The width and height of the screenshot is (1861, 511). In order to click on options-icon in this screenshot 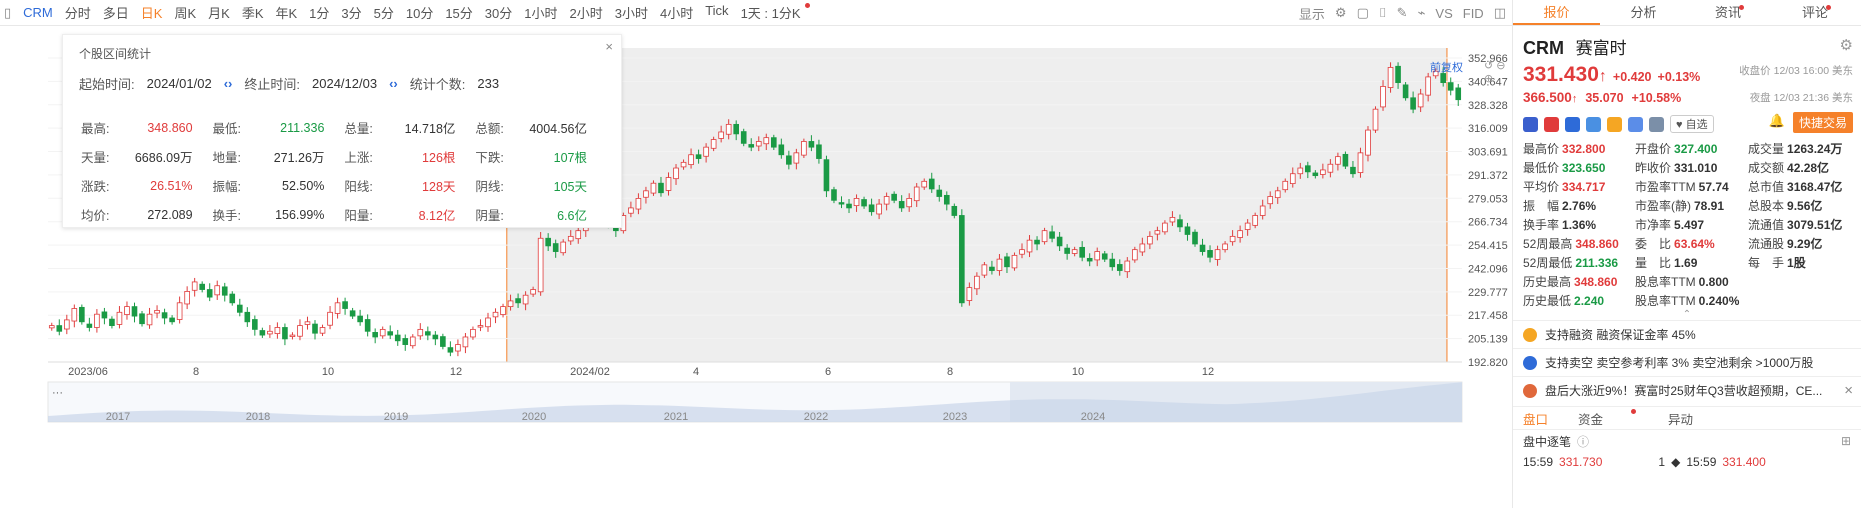, I will do `click(1614, 124)`.